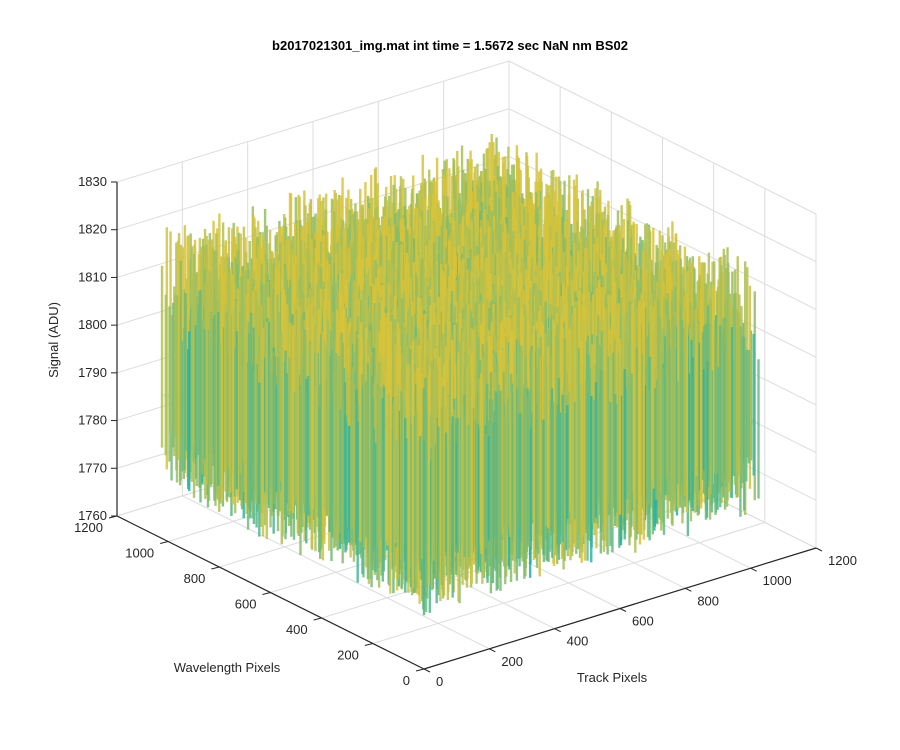 The height and width of the screenshot is (750, 900). What do you see at coordinates (568, 583) in the screenshot?
I see `floor-grid-line` at bounding box center [568, 583].